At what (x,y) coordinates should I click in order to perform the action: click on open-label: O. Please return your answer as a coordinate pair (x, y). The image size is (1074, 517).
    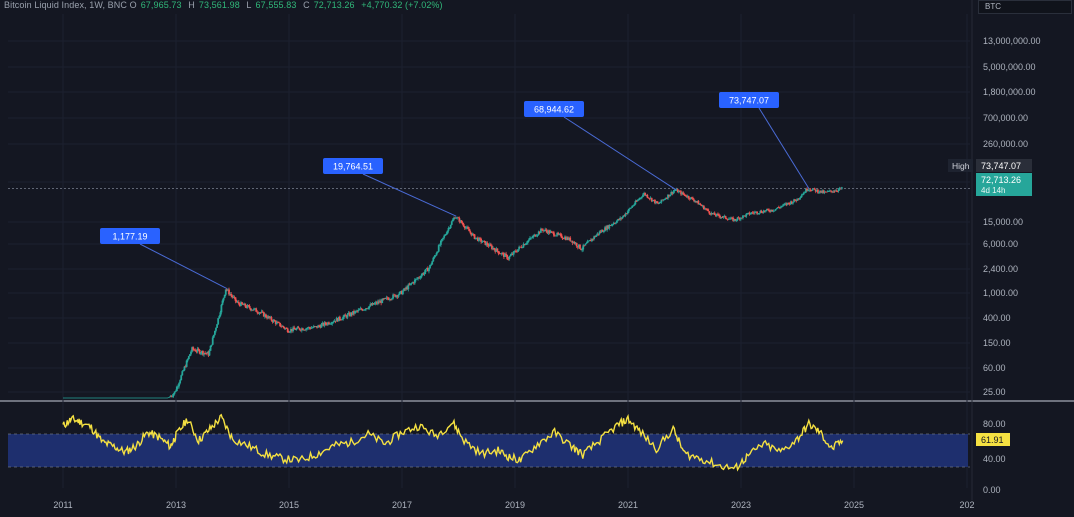
    Looking at the image, I should click on (133, 5).